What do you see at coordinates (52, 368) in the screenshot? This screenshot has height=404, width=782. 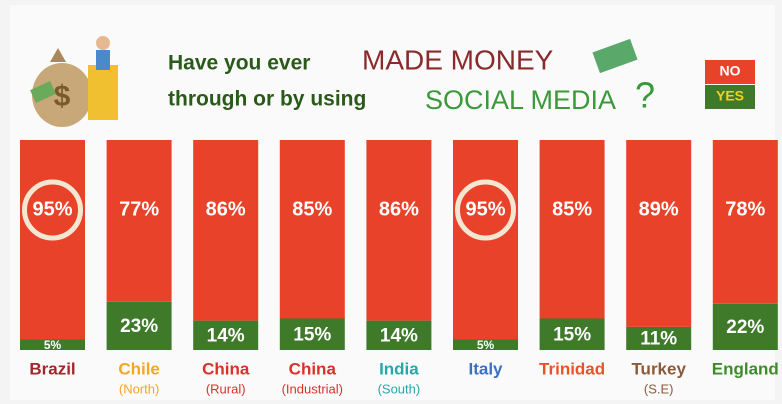 I see `category-label: Brazil` at bounding box center [52, 368].